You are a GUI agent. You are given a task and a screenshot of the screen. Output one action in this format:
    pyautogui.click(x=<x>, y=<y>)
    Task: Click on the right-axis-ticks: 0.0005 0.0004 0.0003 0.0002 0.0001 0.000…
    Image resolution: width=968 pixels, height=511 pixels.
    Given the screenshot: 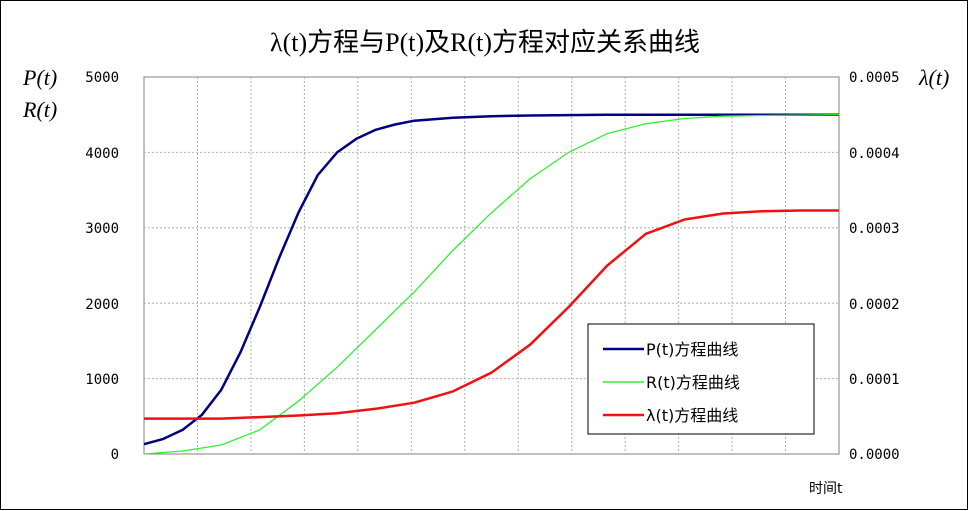 What is the action you would take?
    pyautogui.click(x=874, y=266)
    